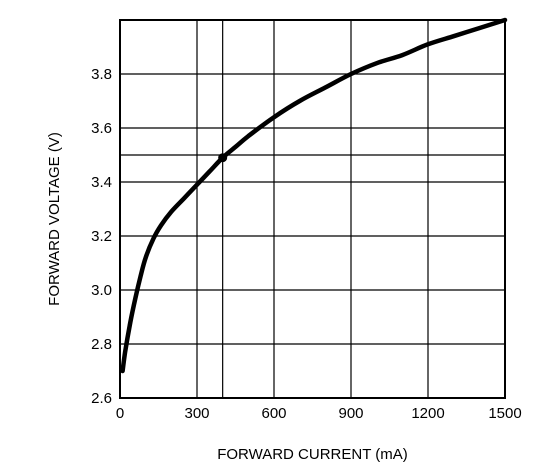  What do you see at coordinates (223, 158) in the screenshot?
I see `data-point-marker` at bounding box center [223, 158].